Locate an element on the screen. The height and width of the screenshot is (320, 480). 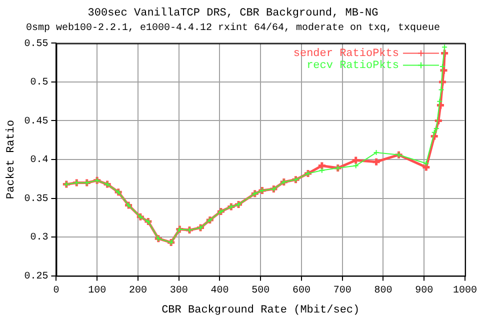
legend-label: sender RatioPkts is located at coordinates (346, 54).